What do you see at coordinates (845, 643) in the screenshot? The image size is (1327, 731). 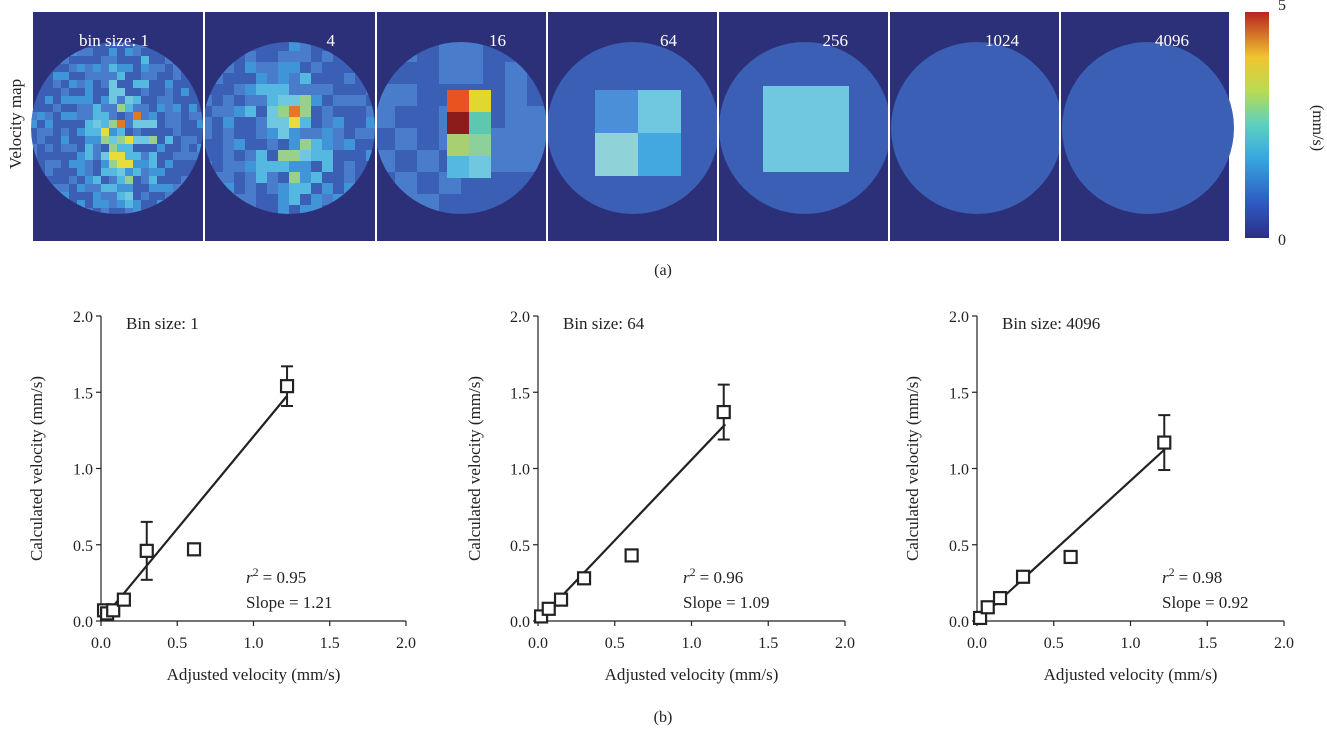 I see `x-tick-label: 2.0` at bounding box center [845, 643].